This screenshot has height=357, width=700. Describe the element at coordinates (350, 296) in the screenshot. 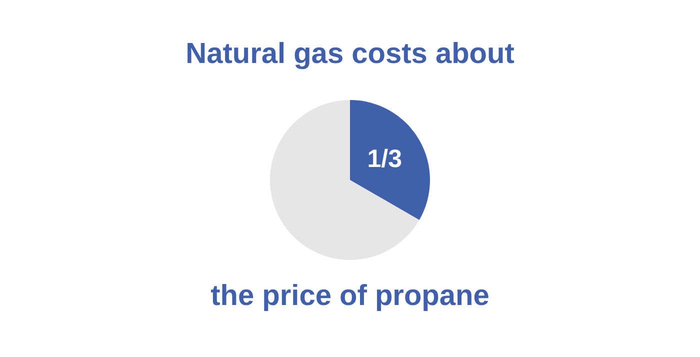

I see `text: the price of propane` at that location.